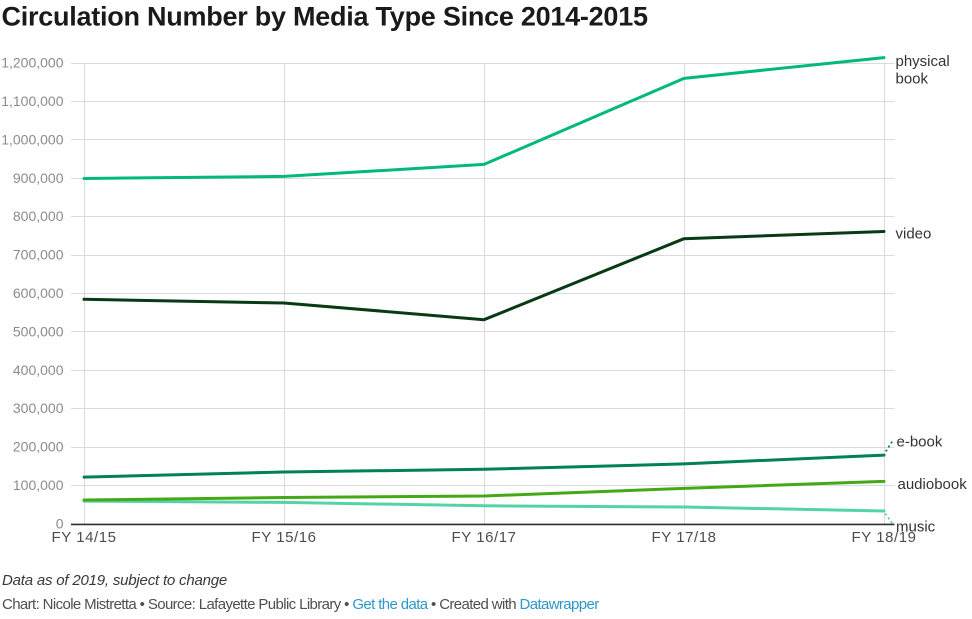 This screenshot has width=972, height=619. I want to click on svg-text: book, so click(912, 78).